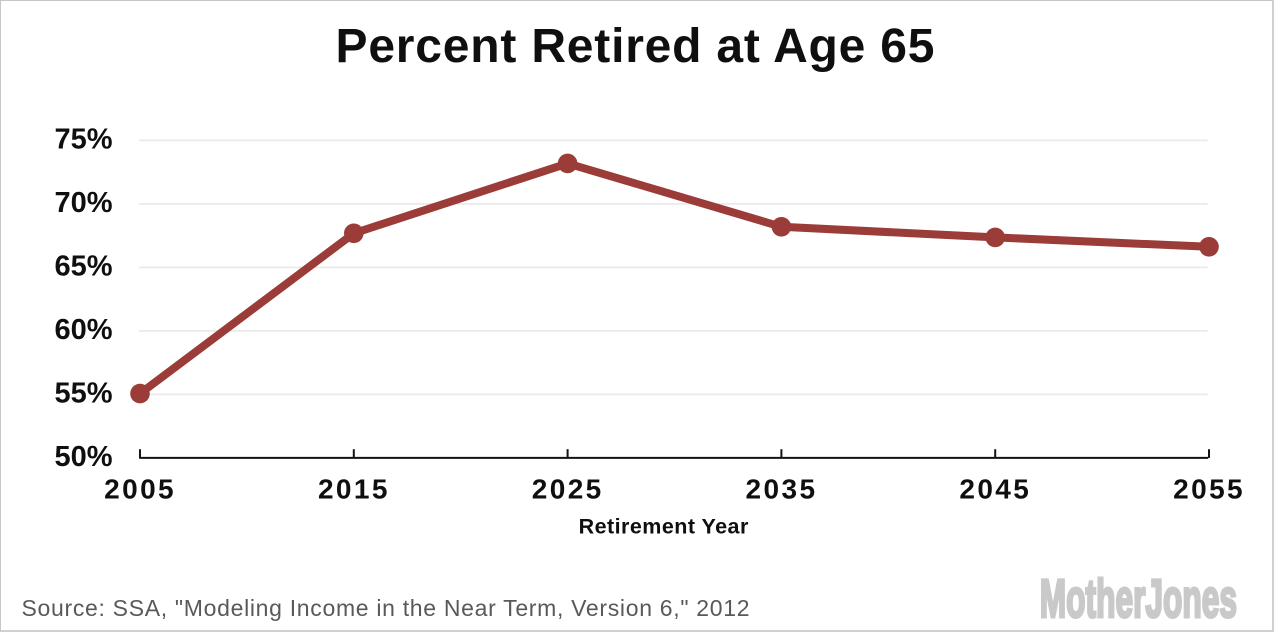 The height and width of the screenshot is (632, 1274). I want to click on svg-text: 50%, so click(83, 457).